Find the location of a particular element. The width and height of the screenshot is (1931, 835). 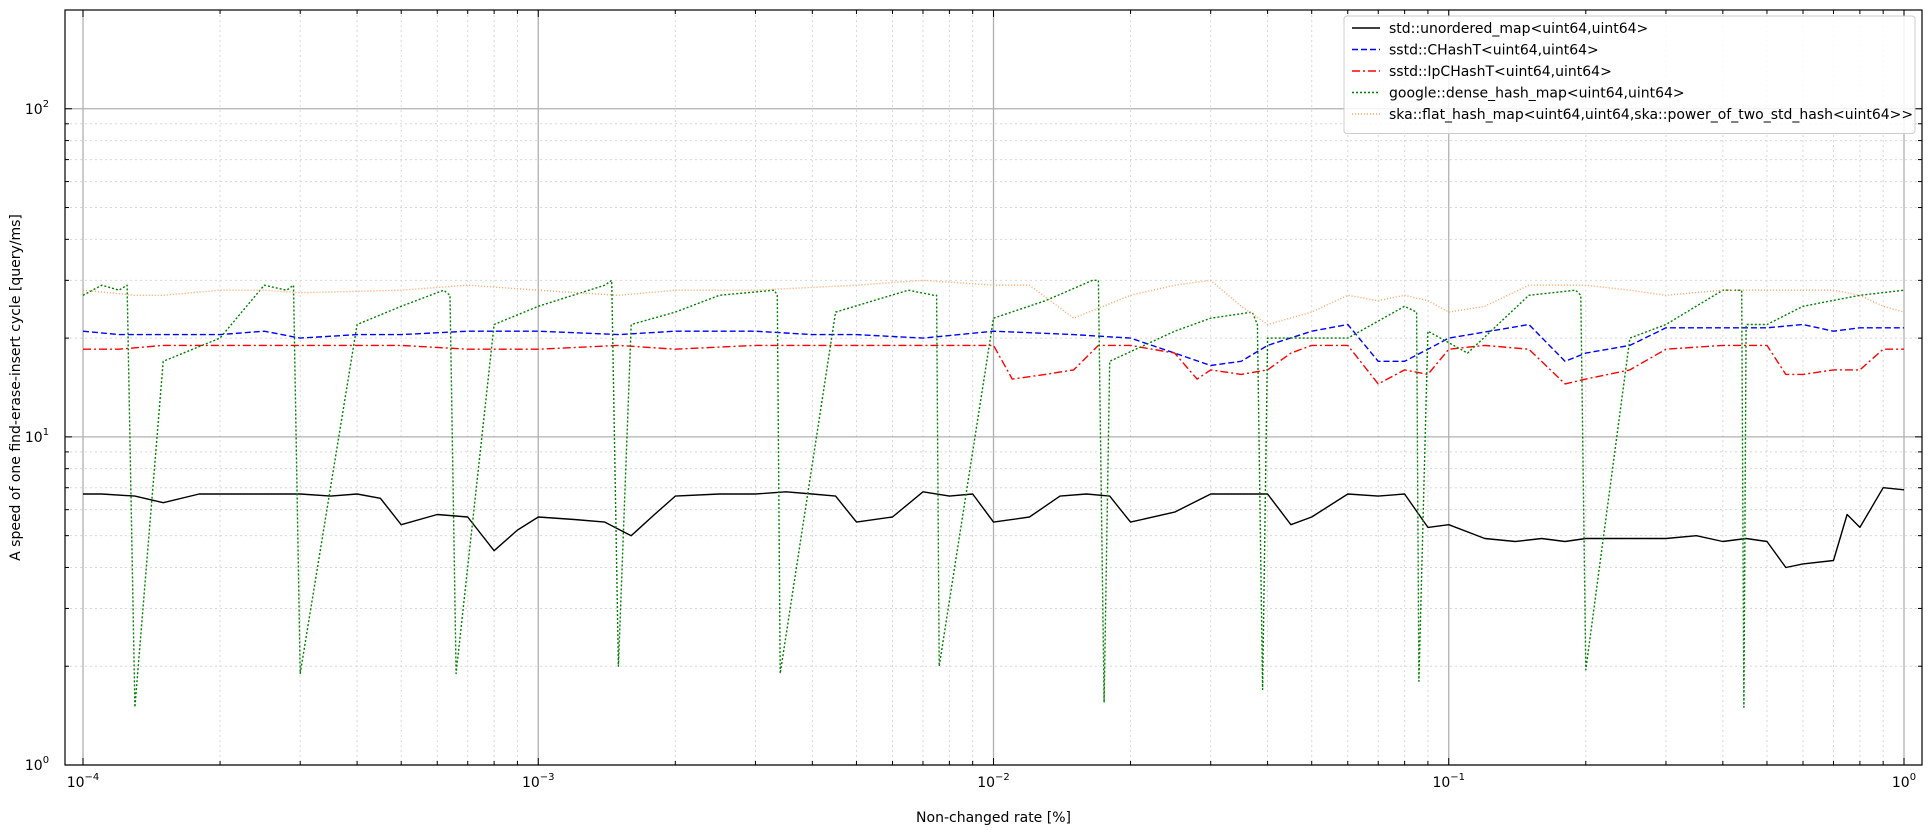

x-tick-label: 10⁻³ is located at coordinates (538, 781).